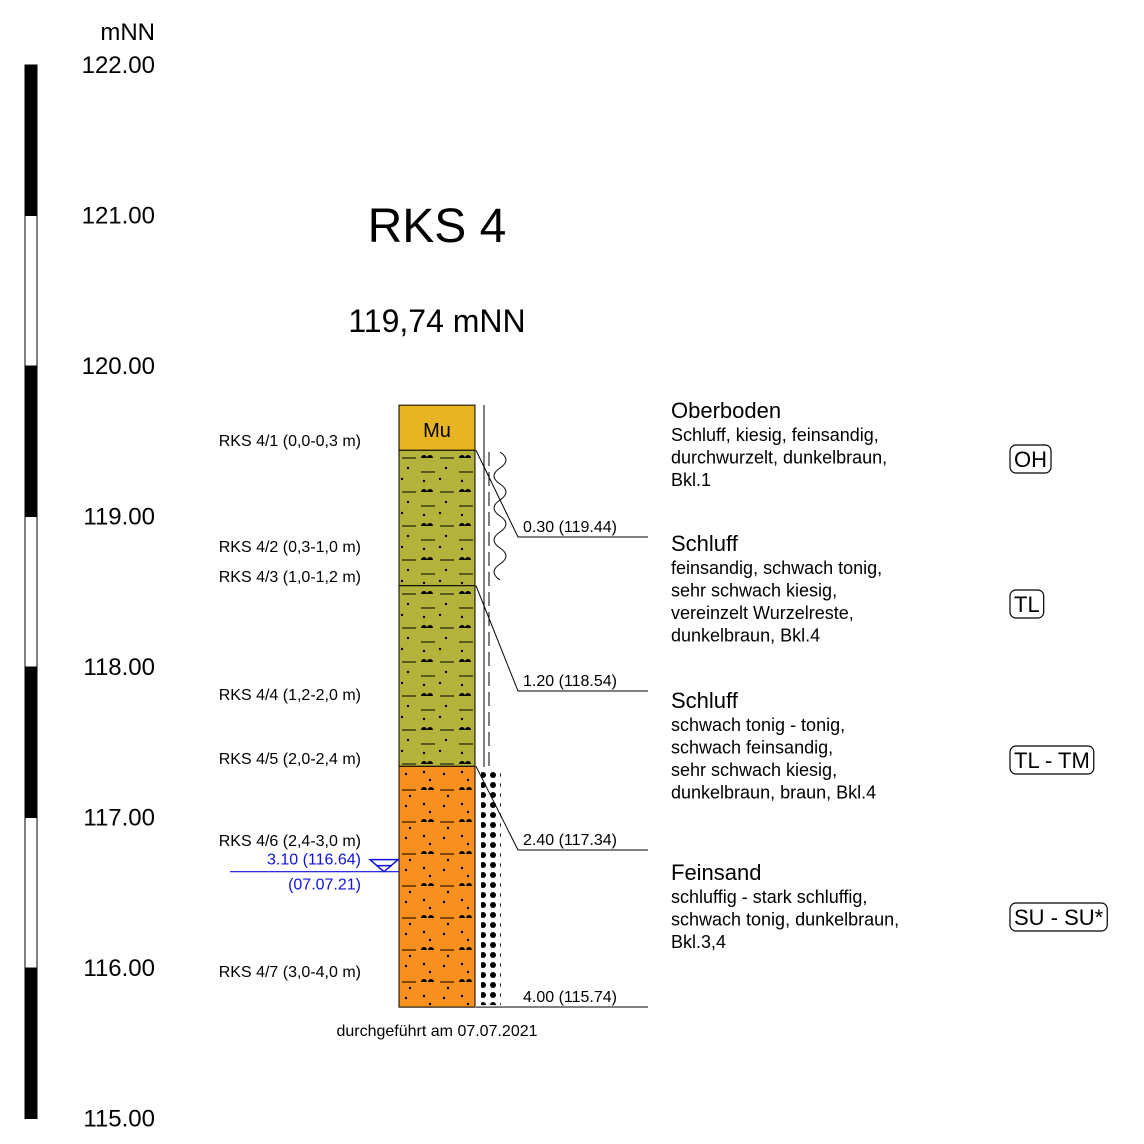 The image size is (1144, 1144). I want to click on depth-label: 2.40 (117.34), so click(570, 840).